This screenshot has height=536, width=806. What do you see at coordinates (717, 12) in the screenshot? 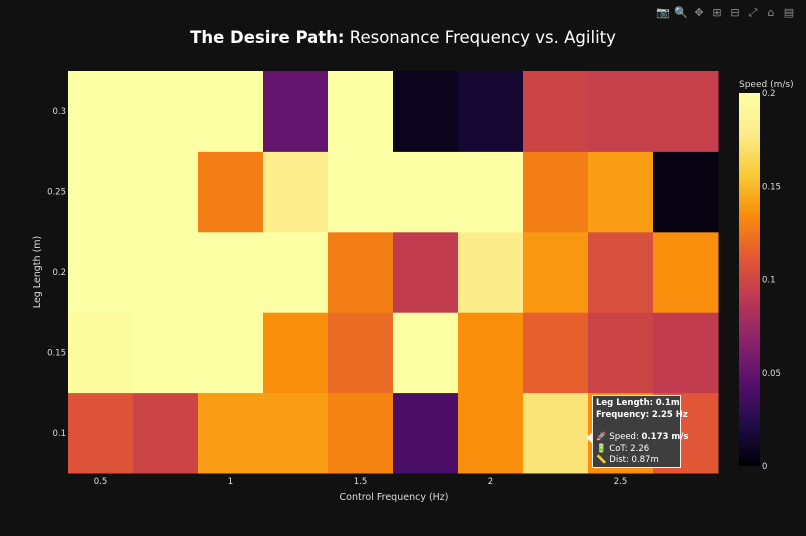
I see `zoom-in-icon: ⊞` at bounding box center [717, 12].